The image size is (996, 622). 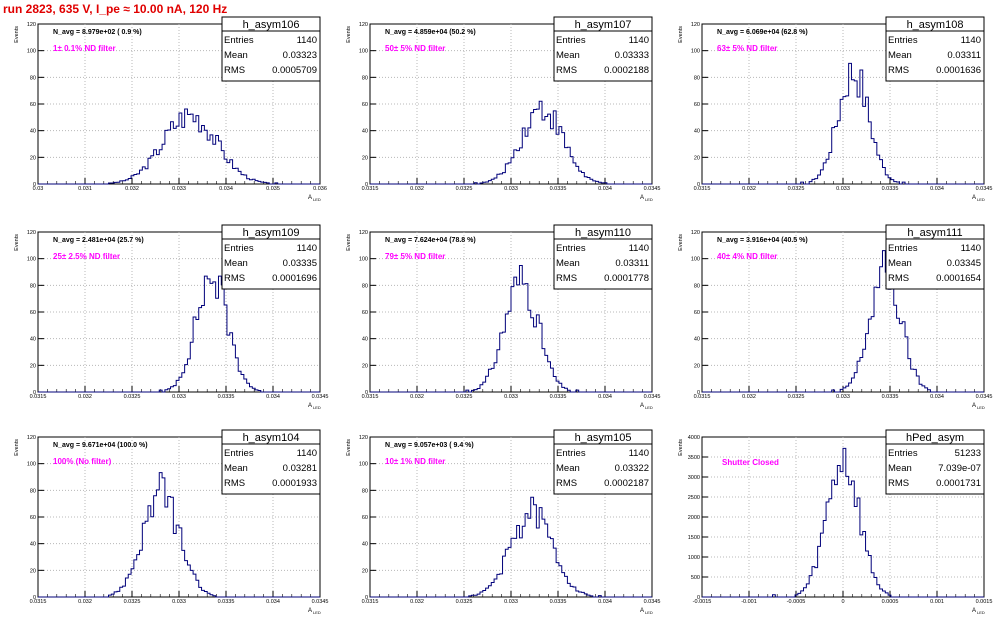 I want to click on stats-rms-value: 0.0002187, so click(x=626, y=483).